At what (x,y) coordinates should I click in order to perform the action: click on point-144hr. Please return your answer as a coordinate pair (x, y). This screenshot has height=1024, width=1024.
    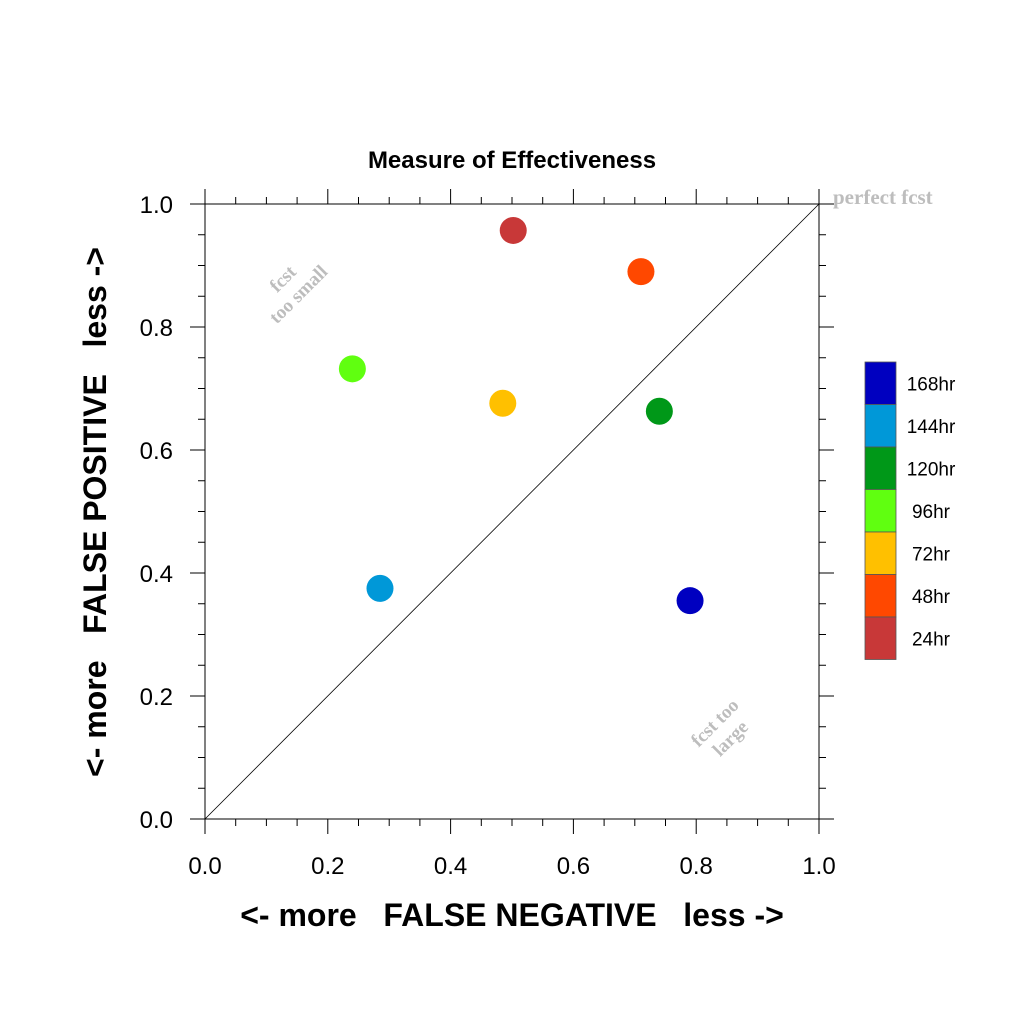
    Looking at the image, I should click on (380, 588).